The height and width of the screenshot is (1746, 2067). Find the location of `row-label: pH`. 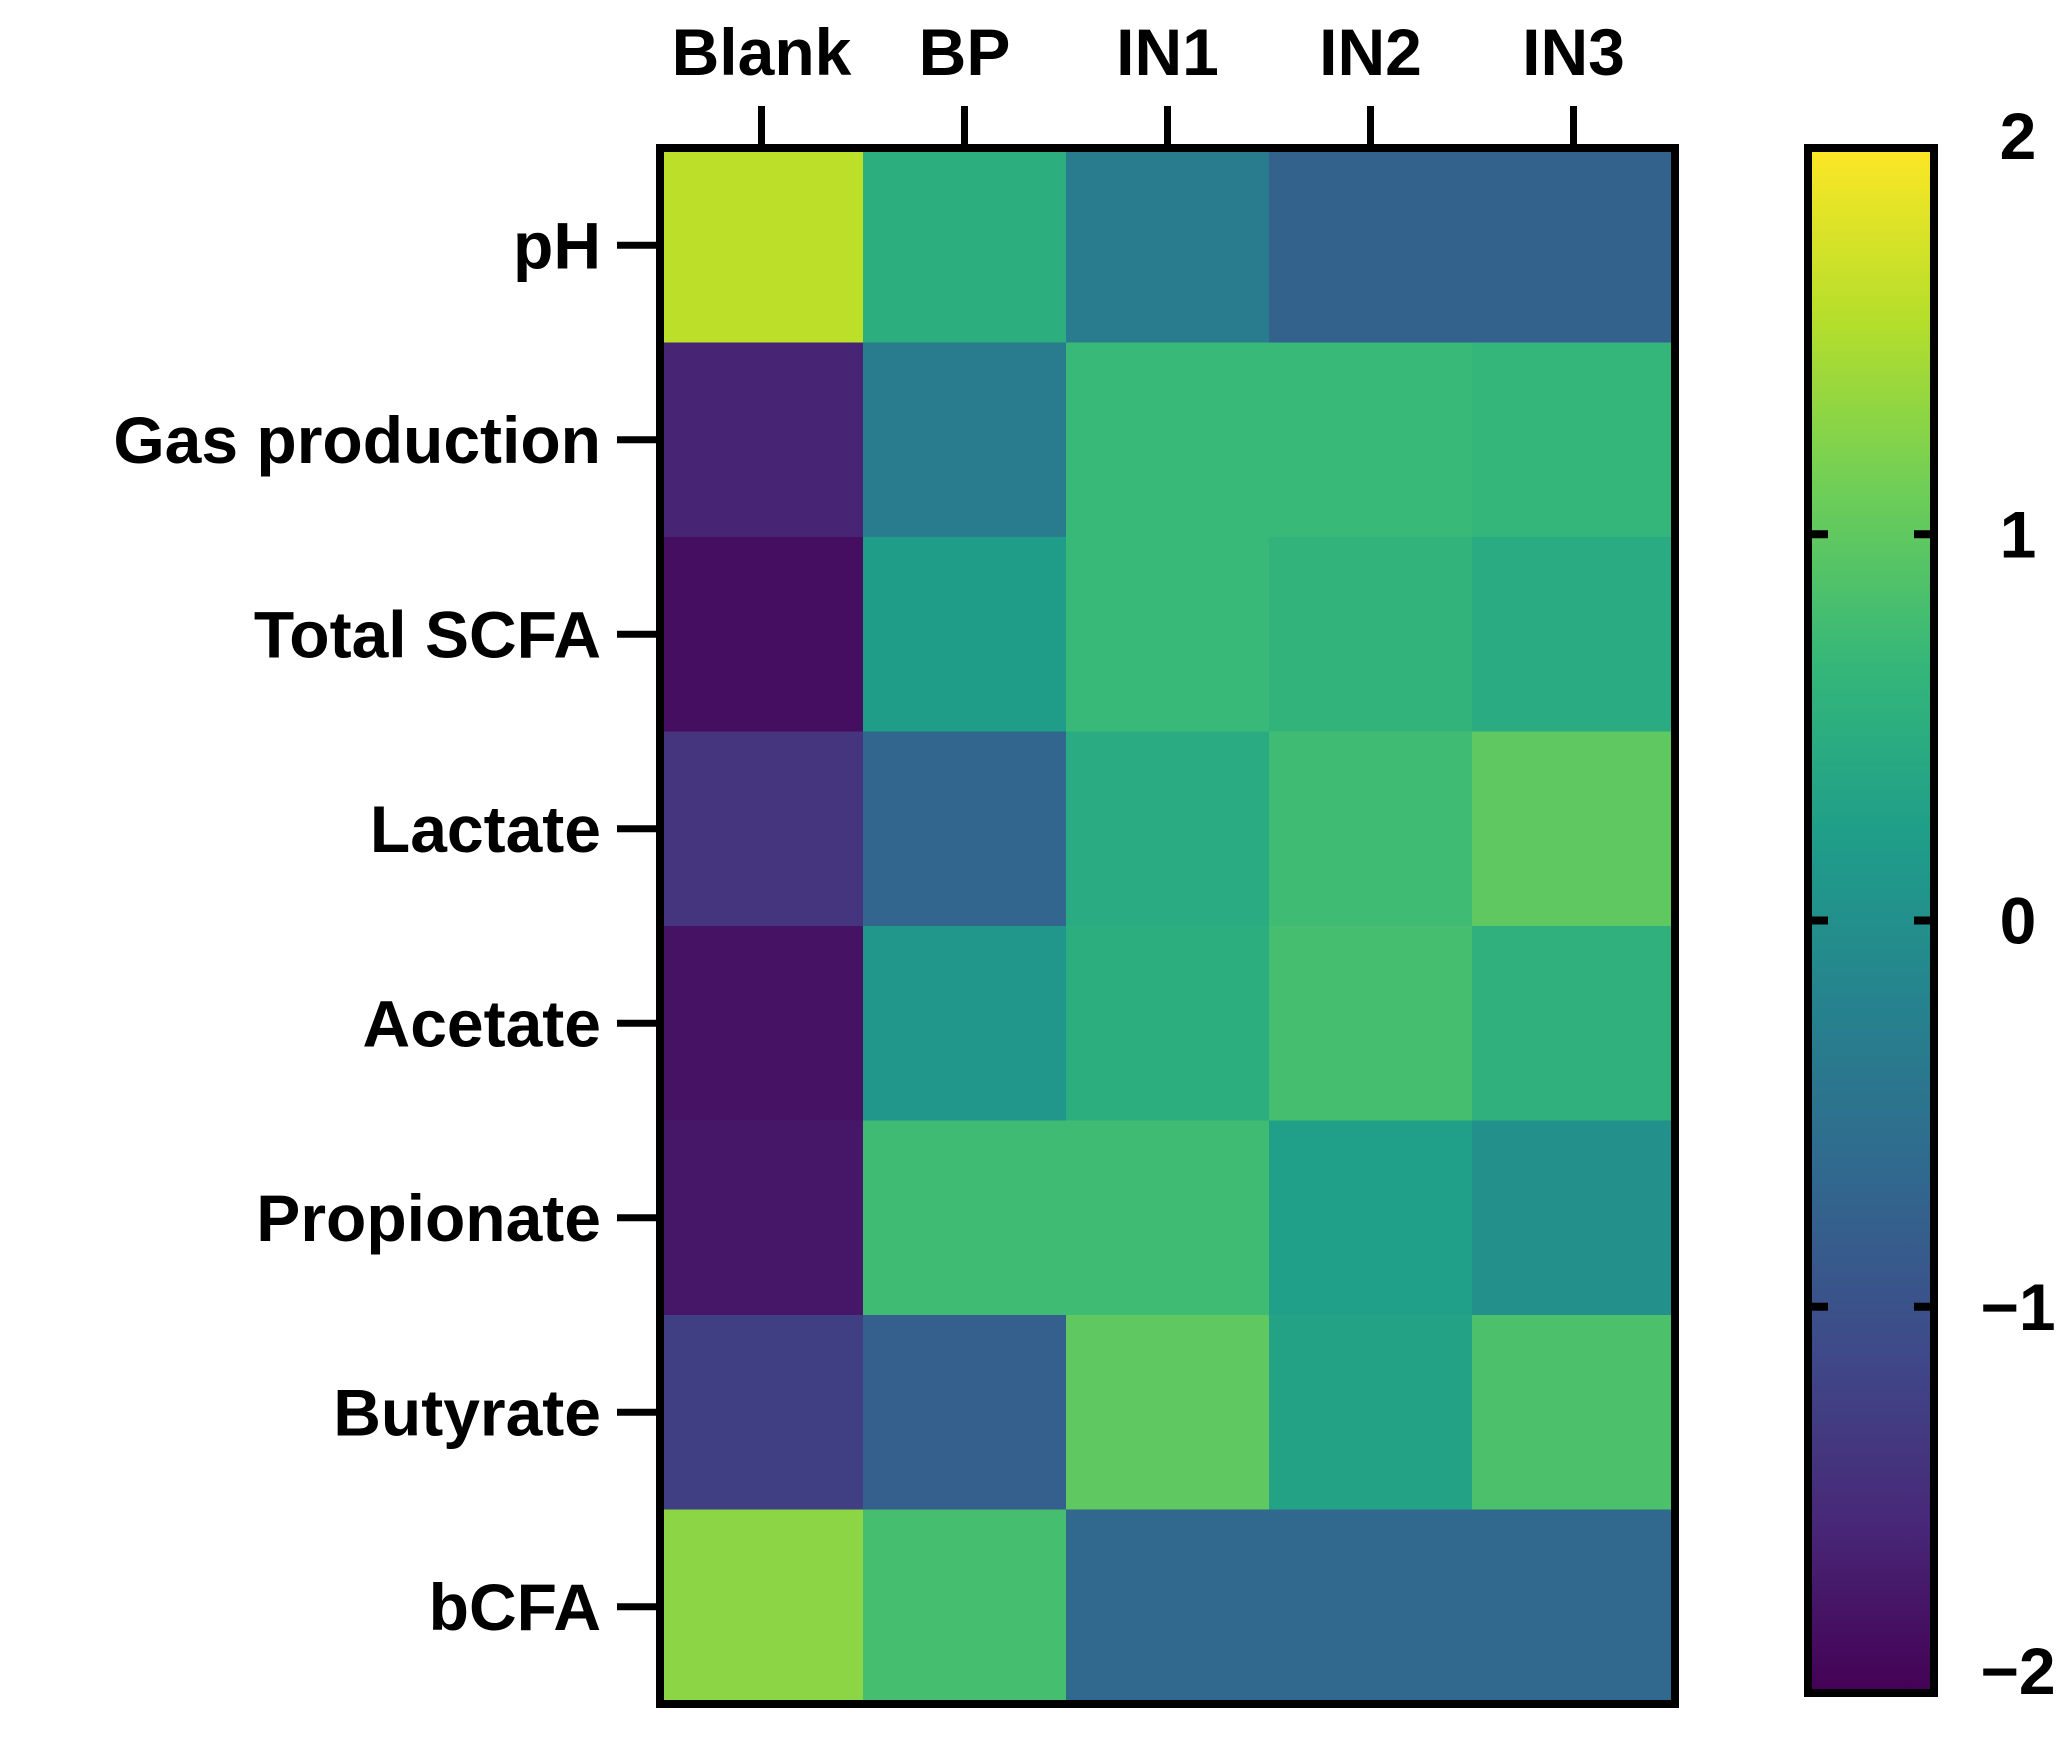

row-label: pH is located at coordinates (557, 245).